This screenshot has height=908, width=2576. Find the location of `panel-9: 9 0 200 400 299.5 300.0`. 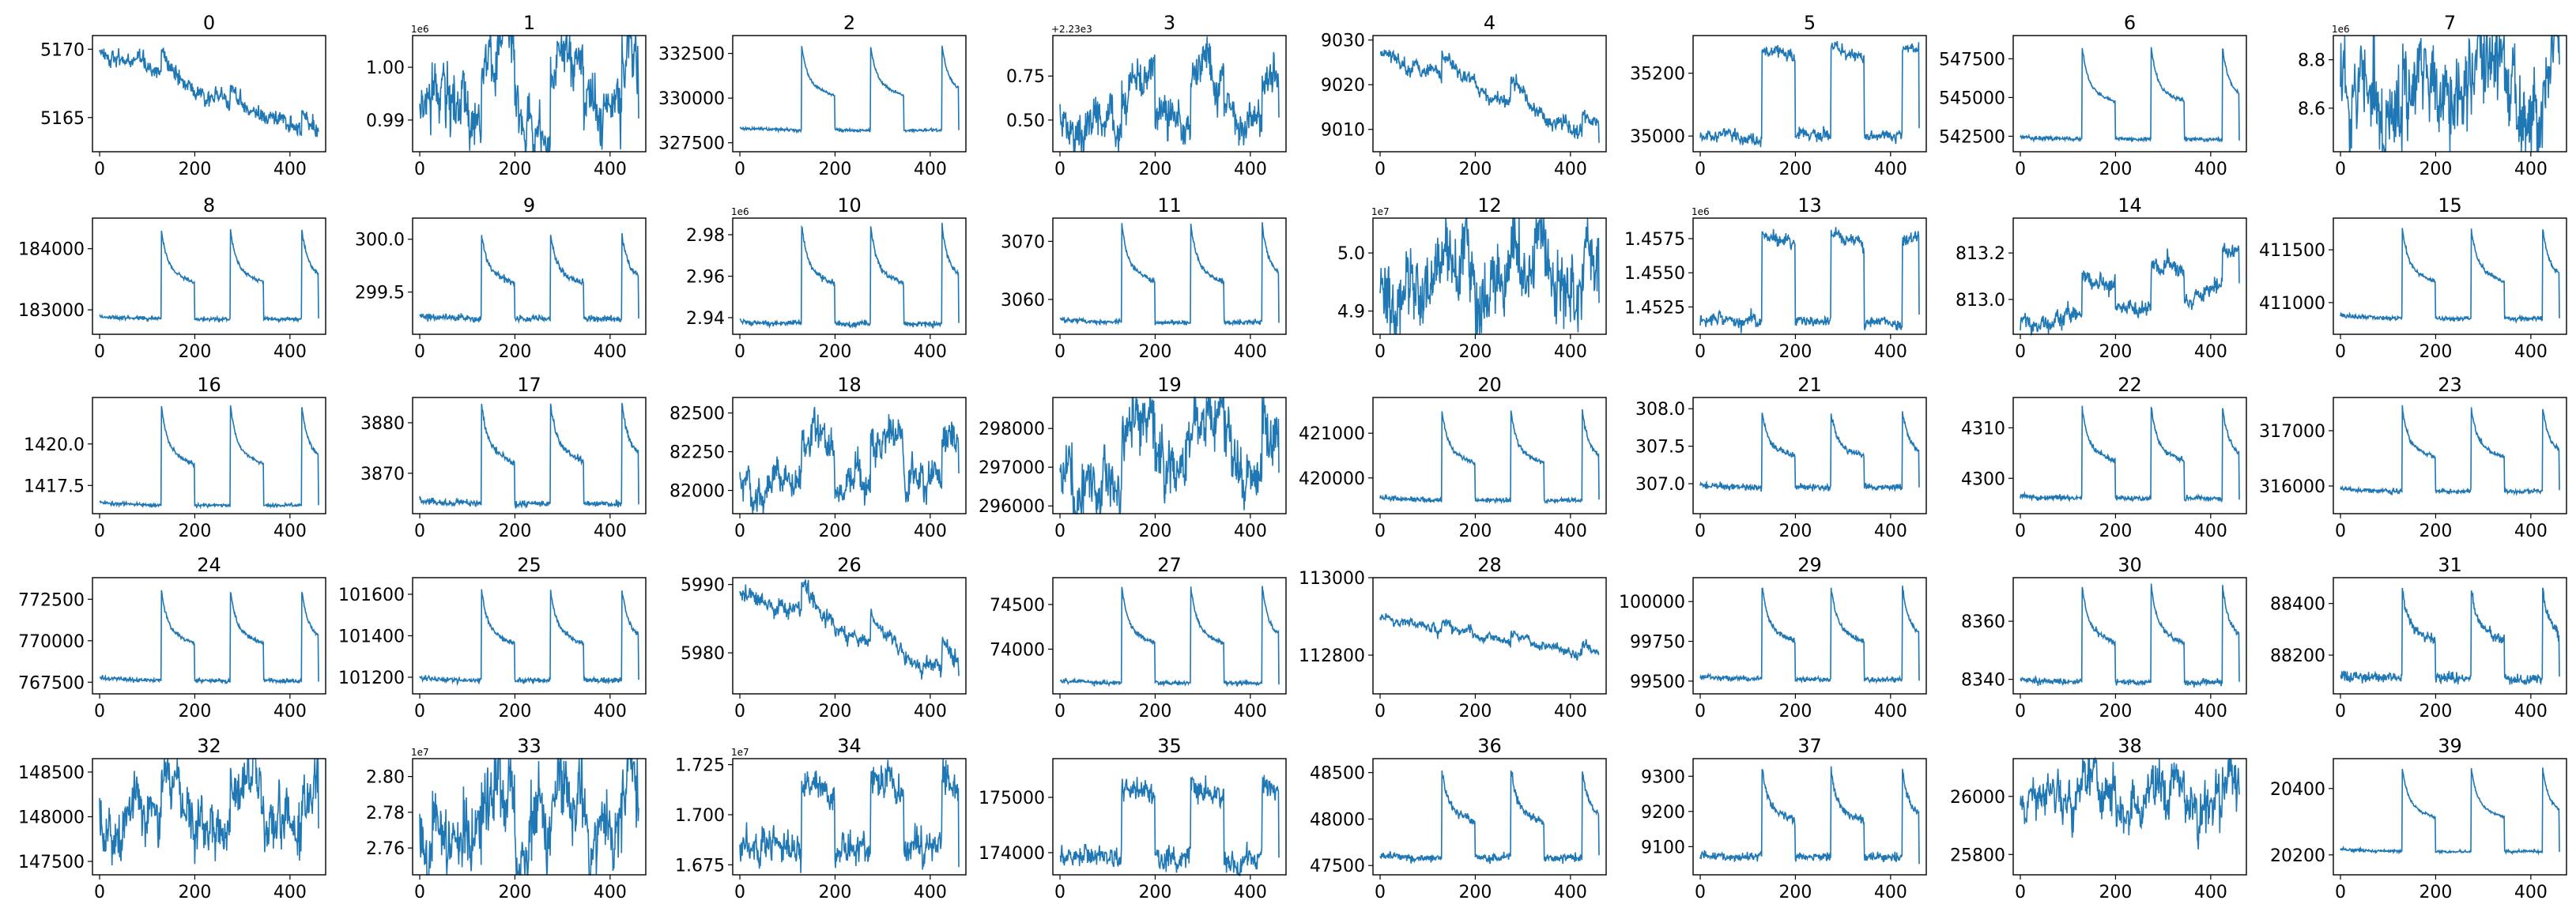

panel-9: 9 0 200 400 299.5 300.0 is located at coordinates (501, 278).